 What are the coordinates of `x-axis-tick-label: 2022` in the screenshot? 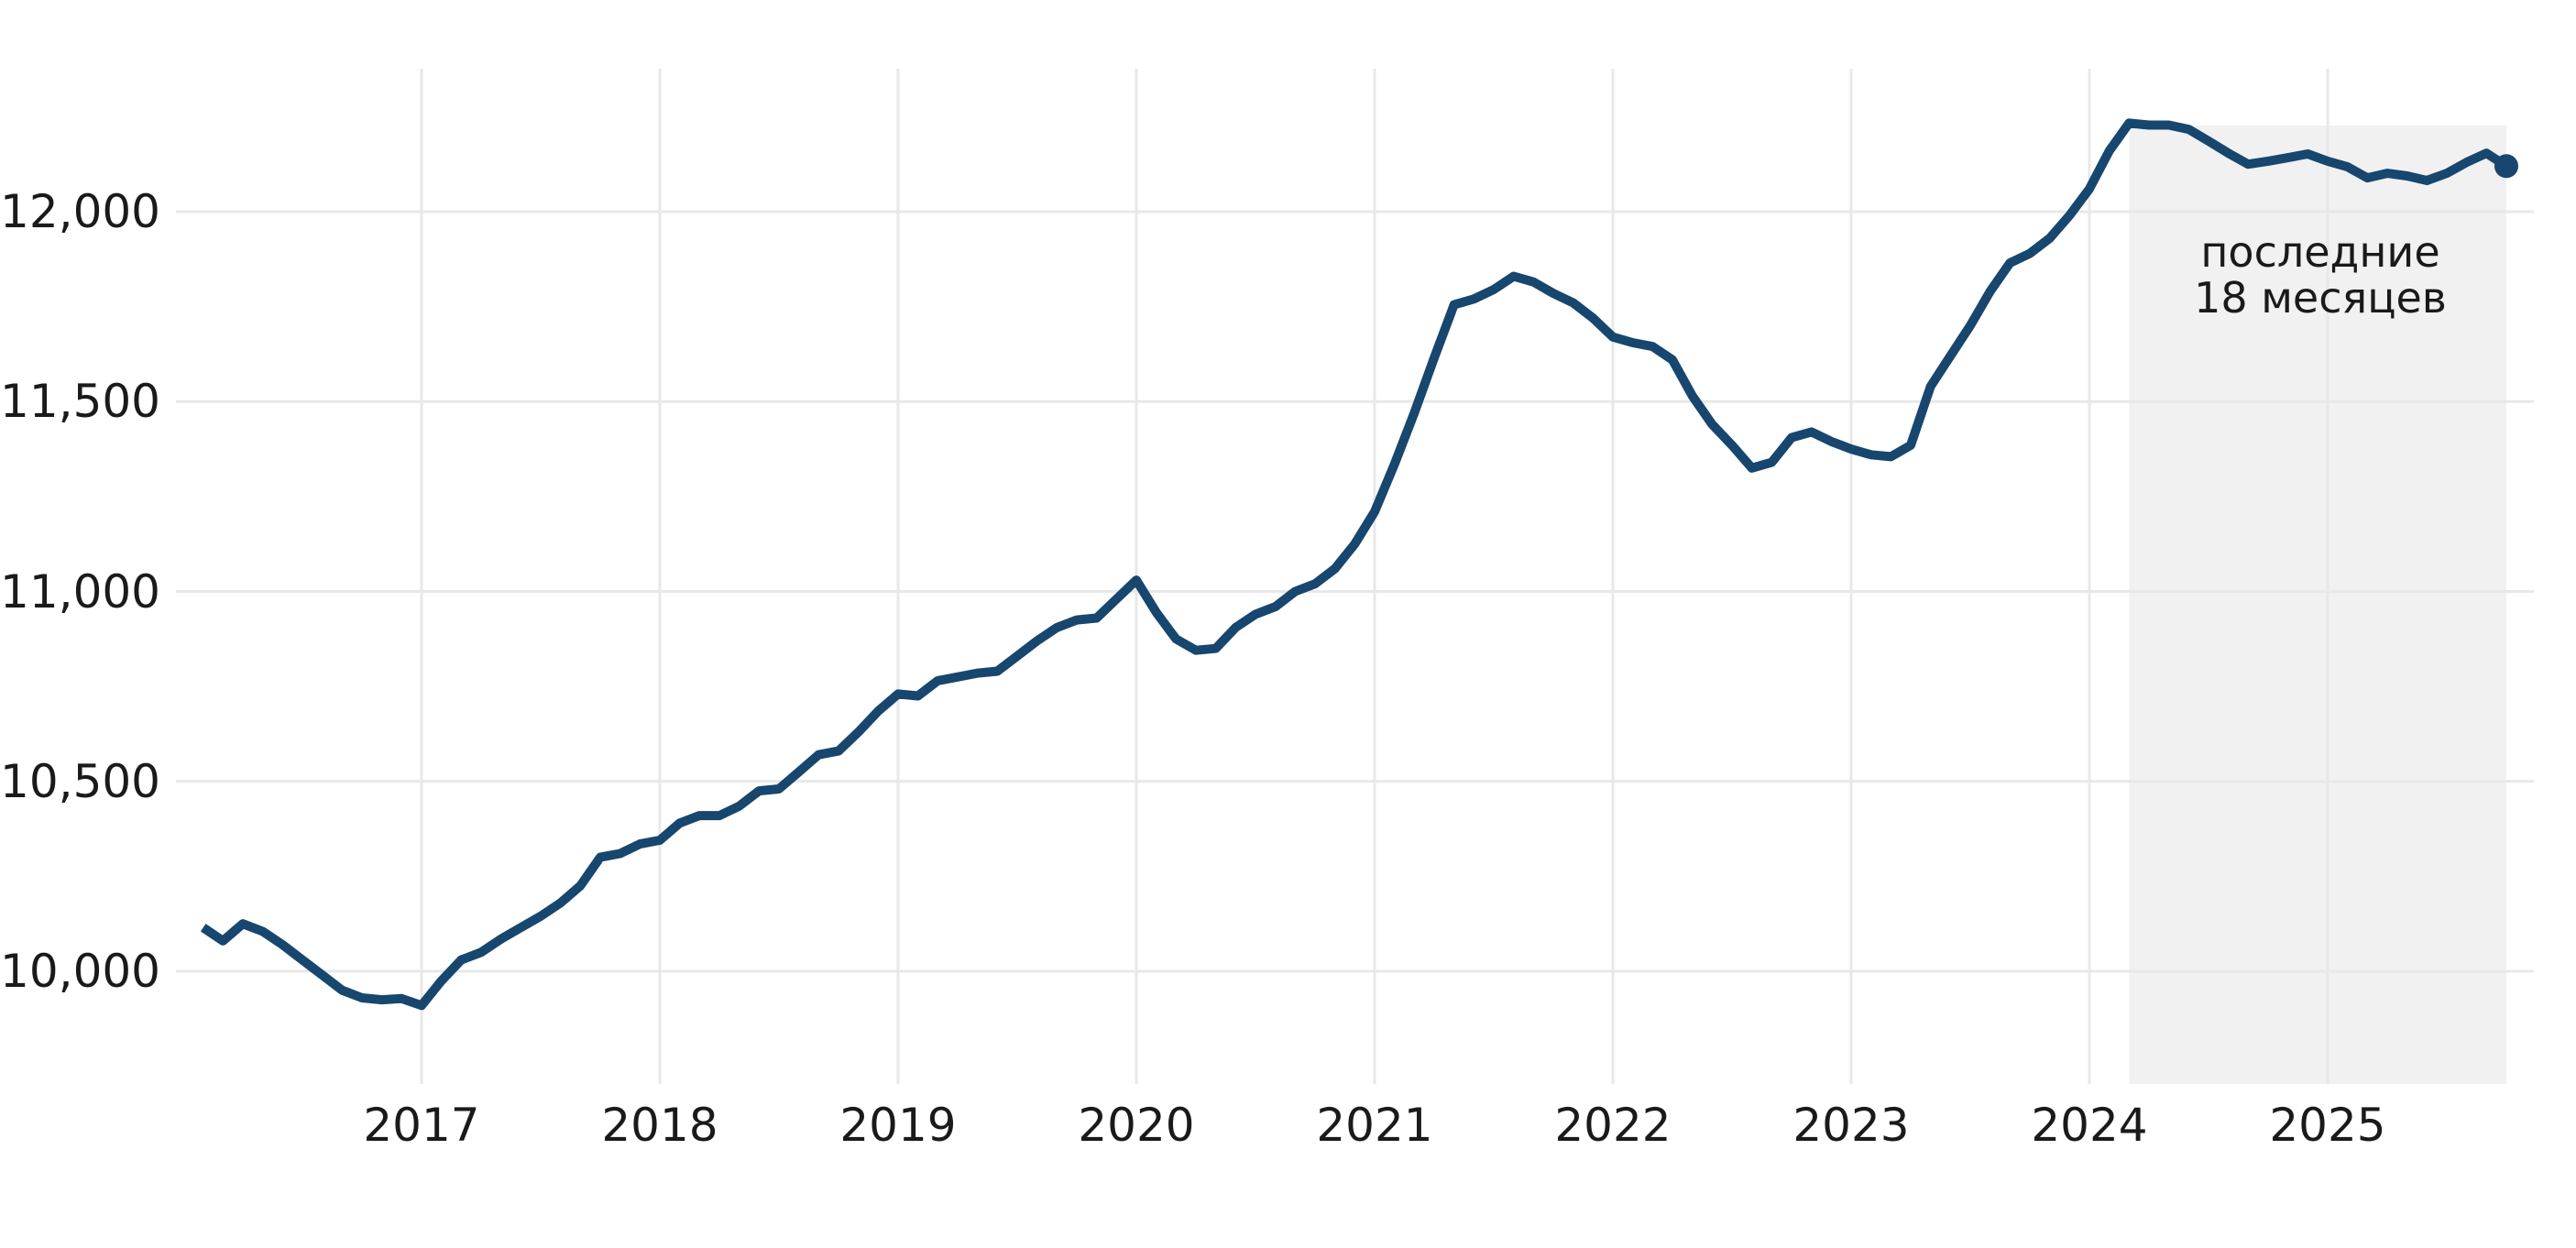 It's located at (1613, 1125).